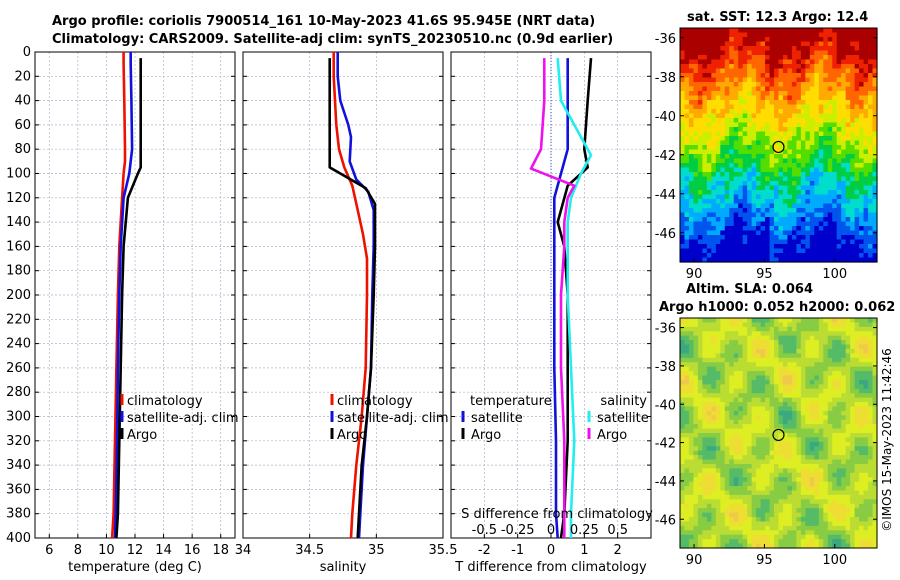 This screenshot has width=900, height=580. What do you see at coordinates (617, 530) in the screenshot?
I see `x2-tick-label: 0.5` at bounding box center [617, 530].